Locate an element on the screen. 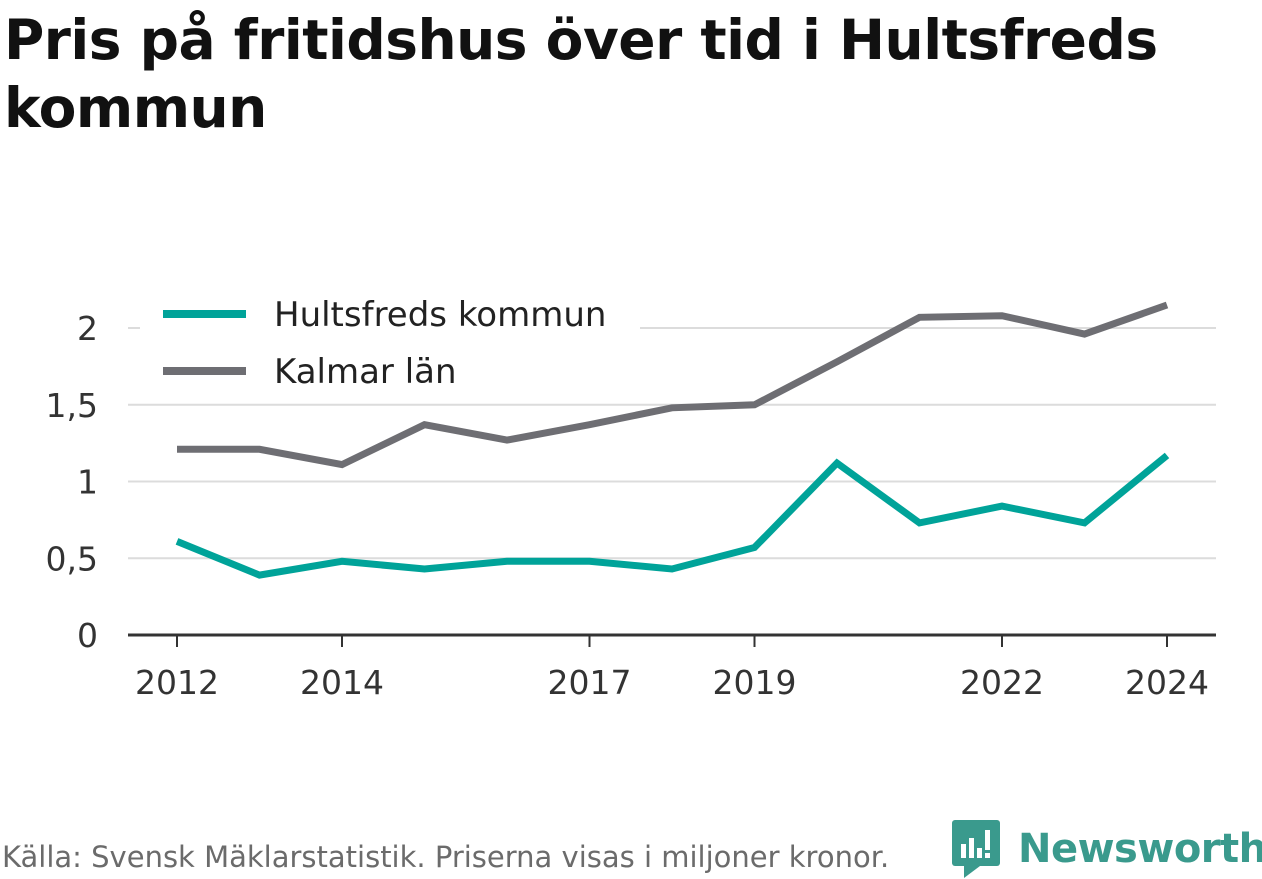  brand: Newsworthy is located at coordinates (1107, 849).